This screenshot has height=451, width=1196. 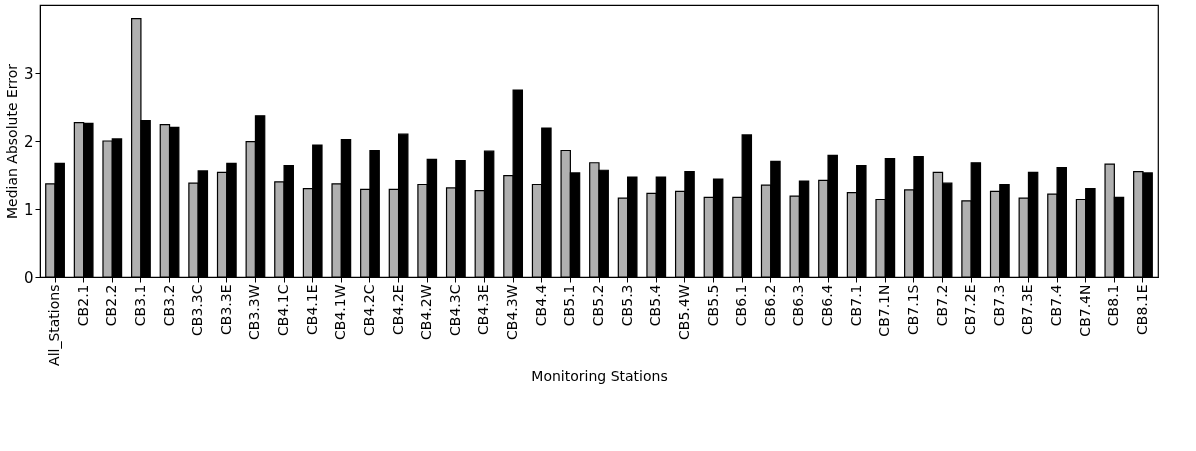 I want to click on x-tick-label: CB2.1, so click(x=82, y=305).